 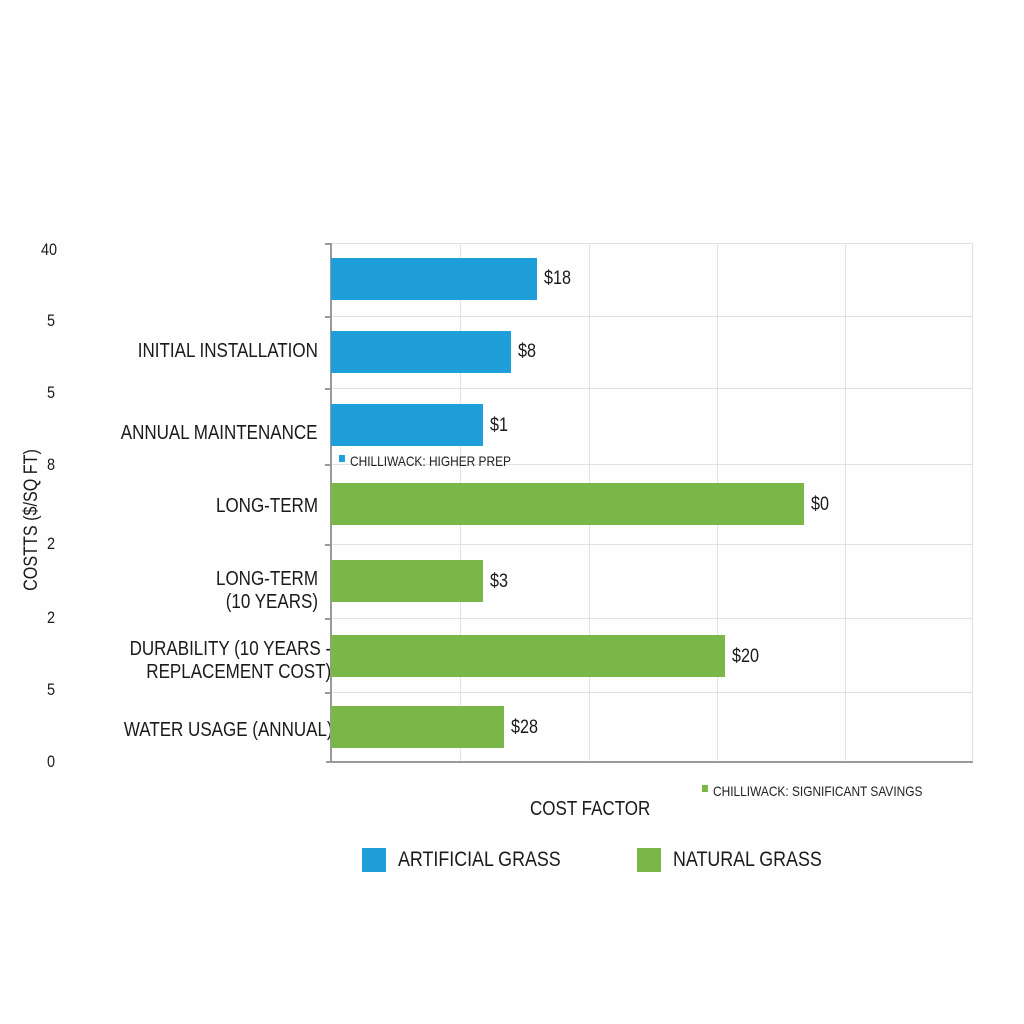 I want to click on bar-value-label: $18, so click(x=557, y=278).